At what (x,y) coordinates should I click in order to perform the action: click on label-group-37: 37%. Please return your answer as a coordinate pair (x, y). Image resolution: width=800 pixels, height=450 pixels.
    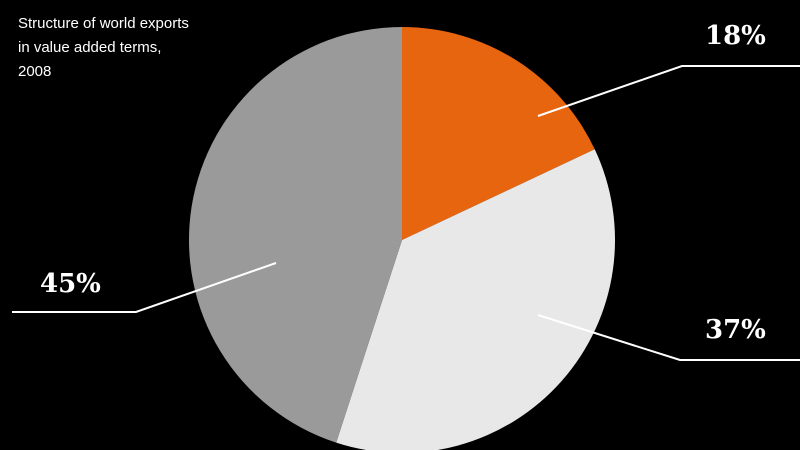
    Looking at the image, I should click on (668, 337).